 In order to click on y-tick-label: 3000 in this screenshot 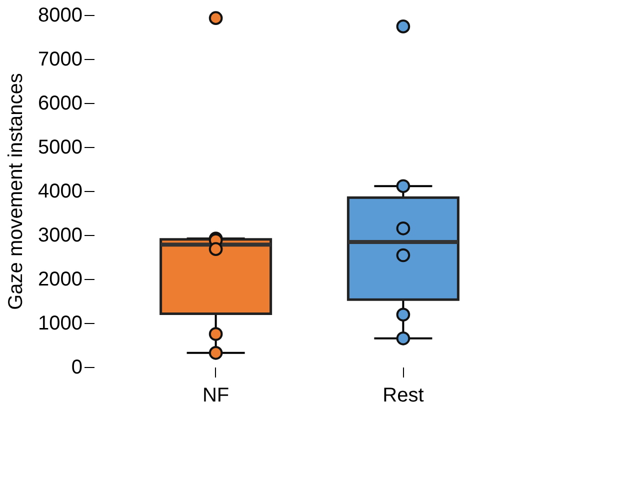, I will do `click(60, 235)`.